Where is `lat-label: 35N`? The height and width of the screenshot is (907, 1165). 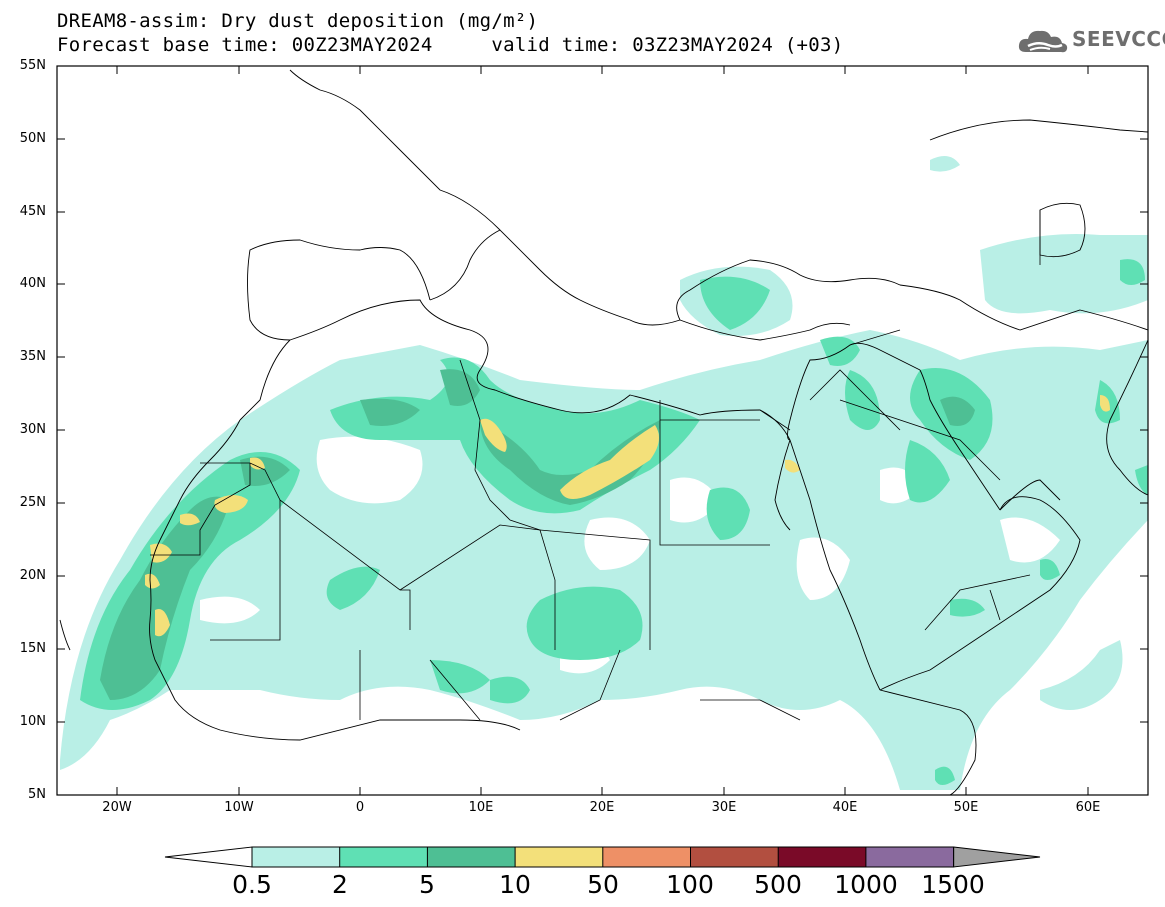
lat-label: 35N is located at coordinates (32, 356).